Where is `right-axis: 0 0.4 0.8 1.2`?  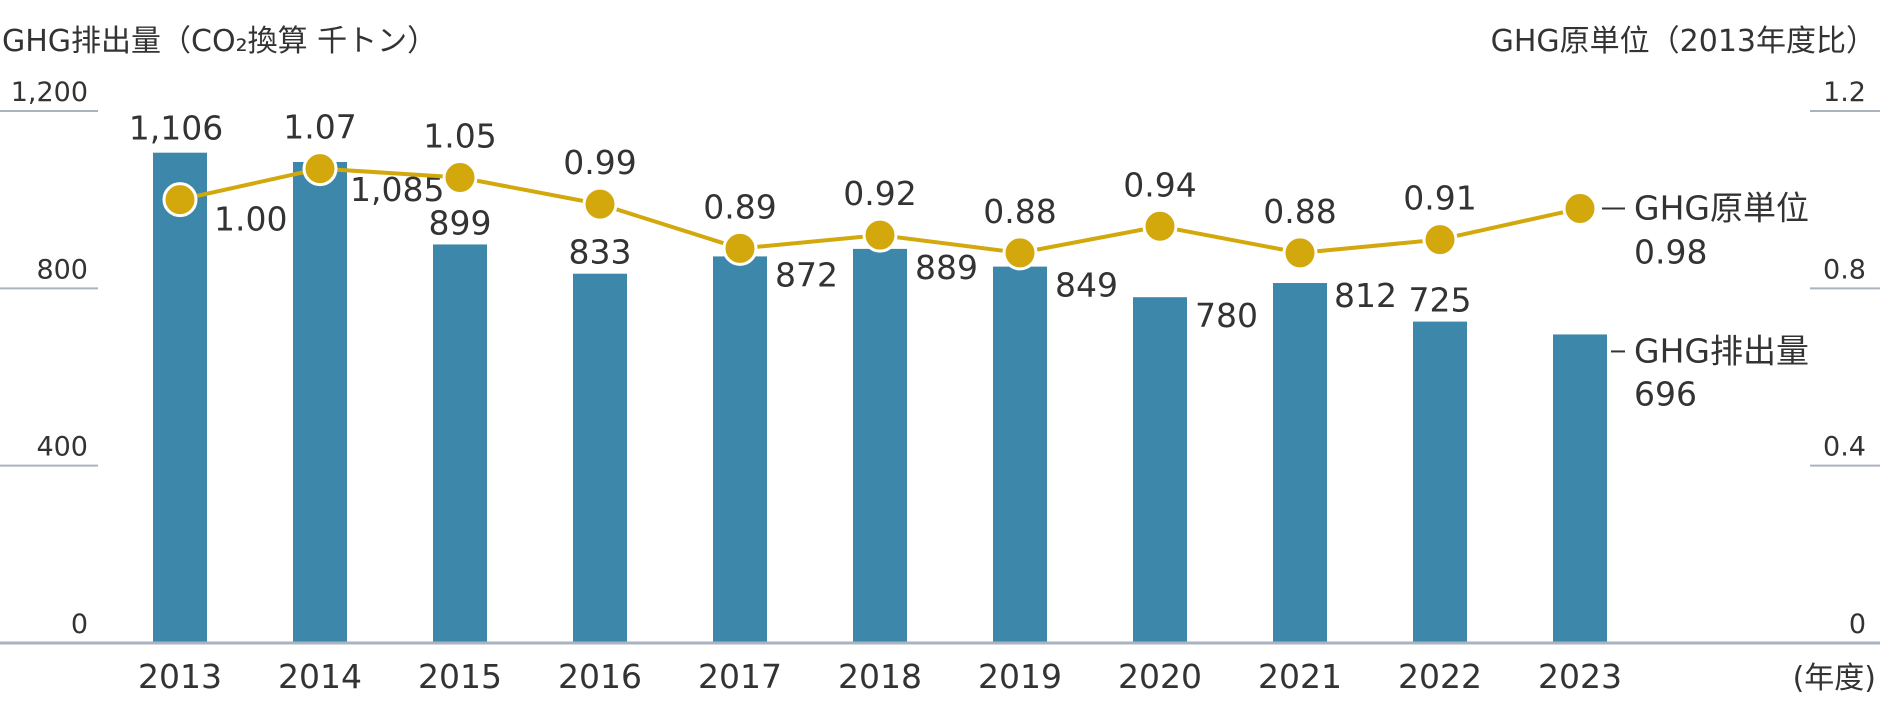 right-axis: 0 0.4 0.8 1.2 is located at coordinates (1845, 358).